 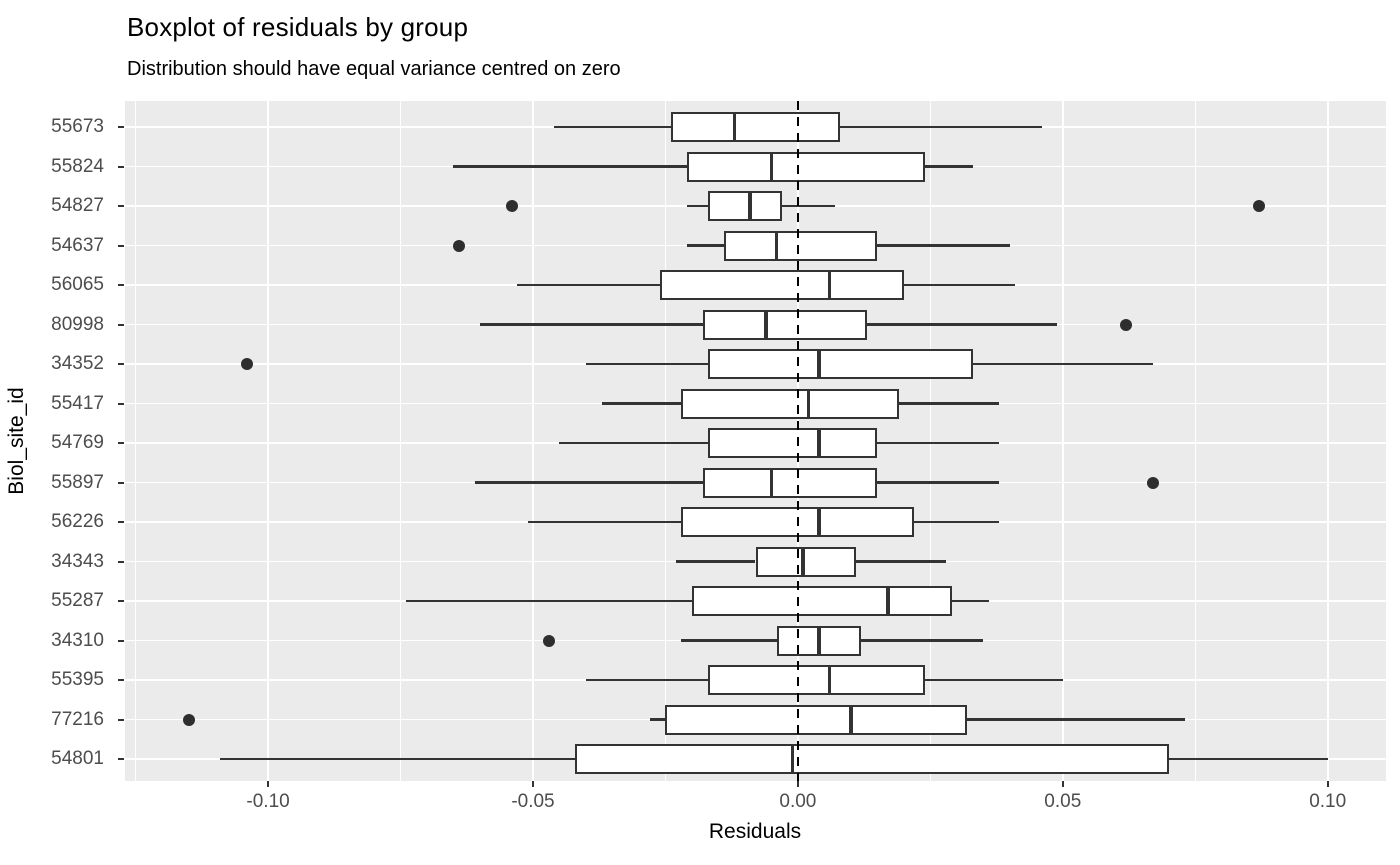 I want to click on y-tick-label: 55417, so click(x=77, y=403).